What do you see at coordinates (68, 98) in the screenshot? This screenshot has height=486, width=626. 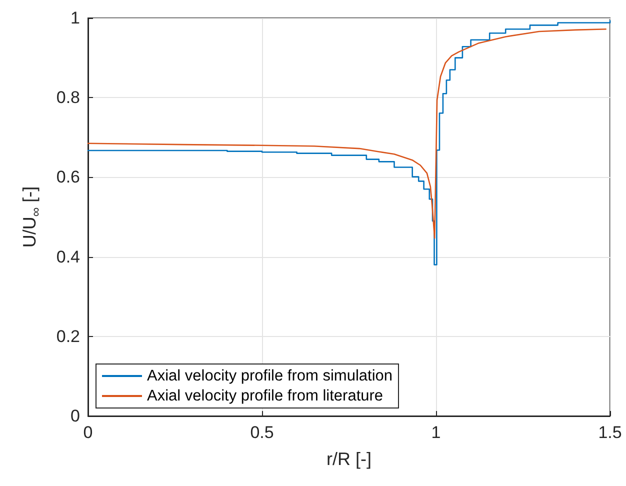 I see `y-tick-label: 0.8` at bounding box center [68, 98].